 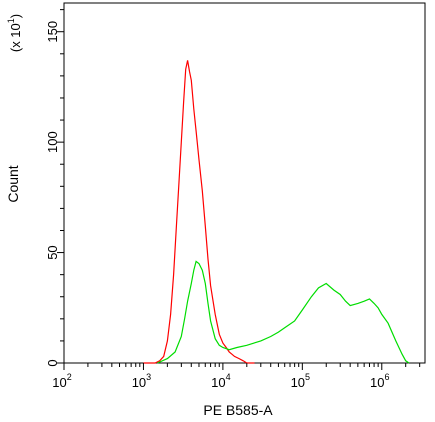 What do you see at coordinates (15, 37) in the screenshot?
I see `y-multiplier-text: (x 10` at bounding box center [15, 37].